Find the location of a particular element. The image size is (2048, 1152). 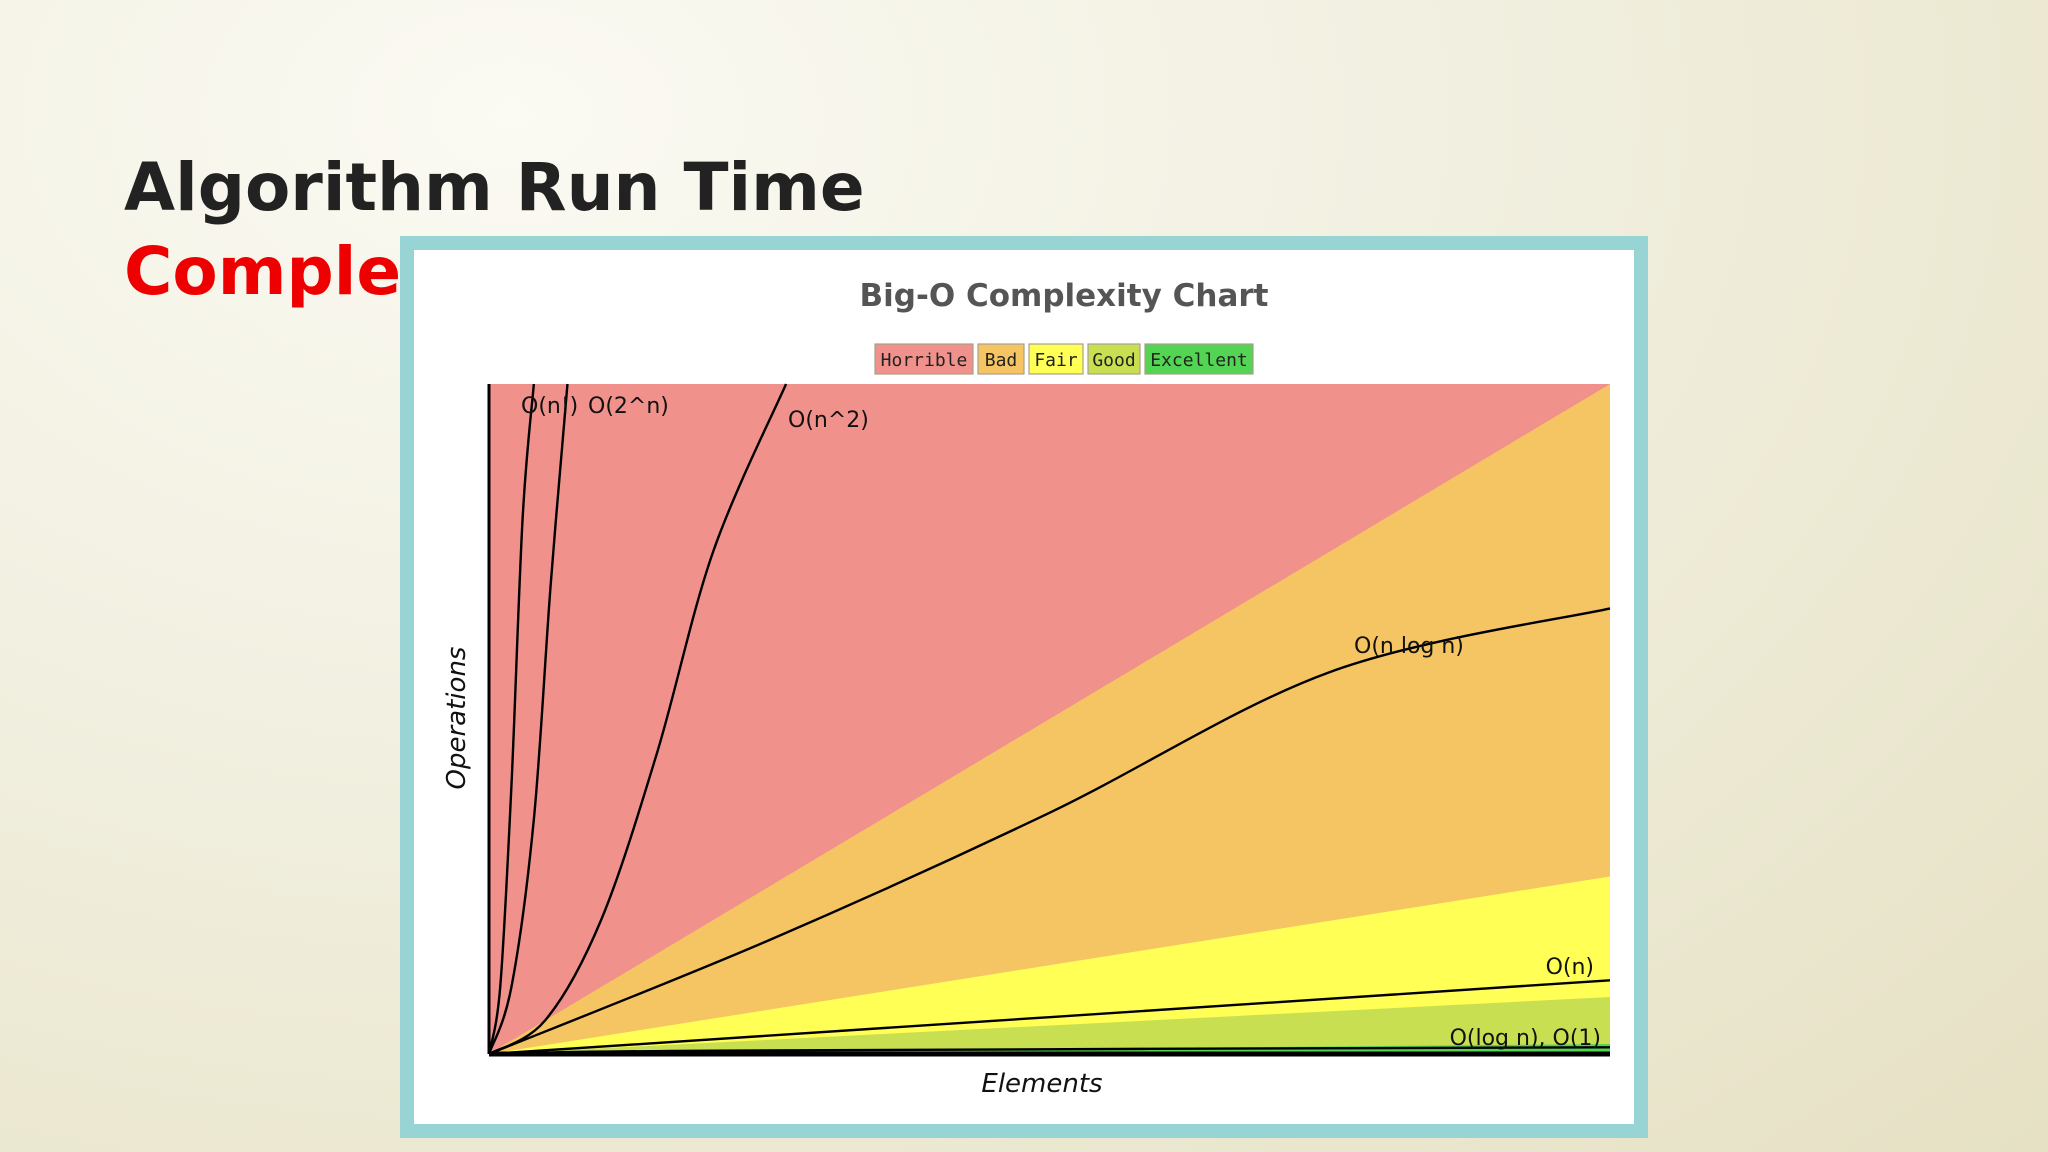

legend-item-horrible: Horrible is located at coordinates (924, 359).